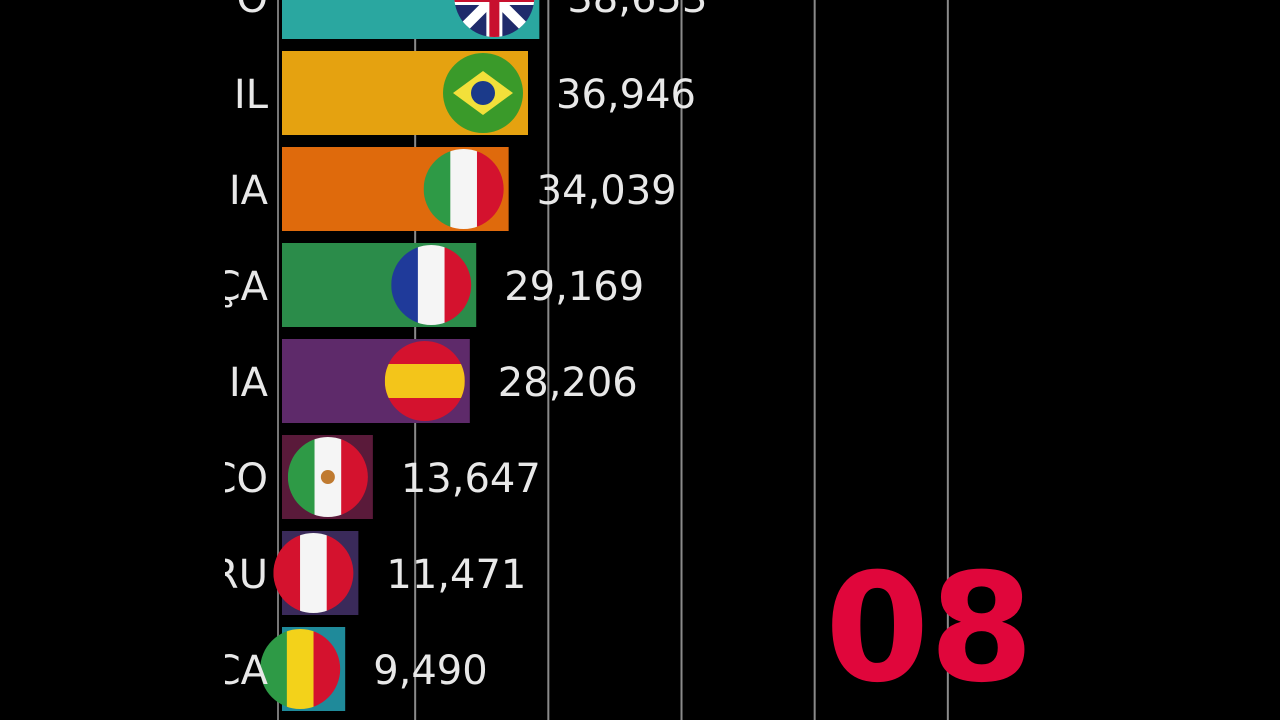  Describe the element at coordinates (471, 479) in the screenshot. I see `value-label: 13,647` at that location.